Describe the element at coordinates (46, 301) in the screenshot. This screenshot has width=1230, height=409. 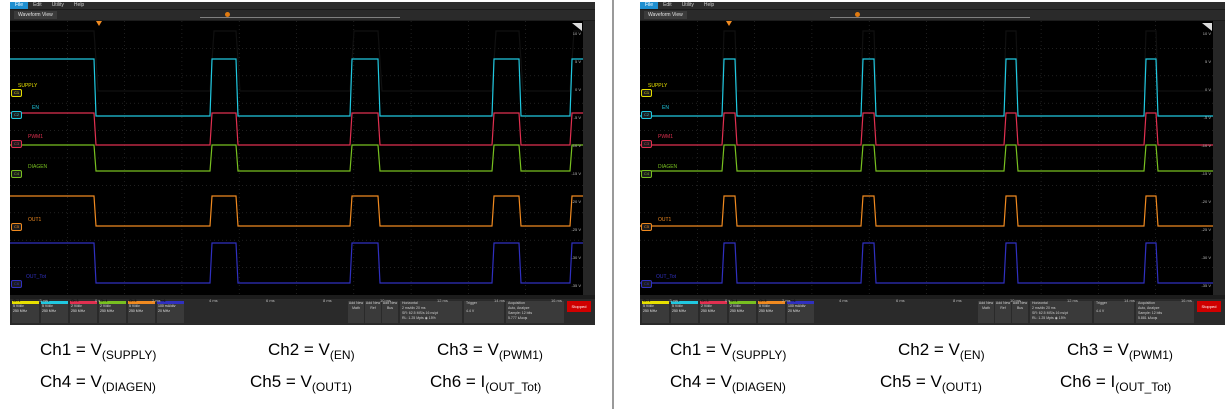
I see `channel-settings-title: Ch 2` at that location.